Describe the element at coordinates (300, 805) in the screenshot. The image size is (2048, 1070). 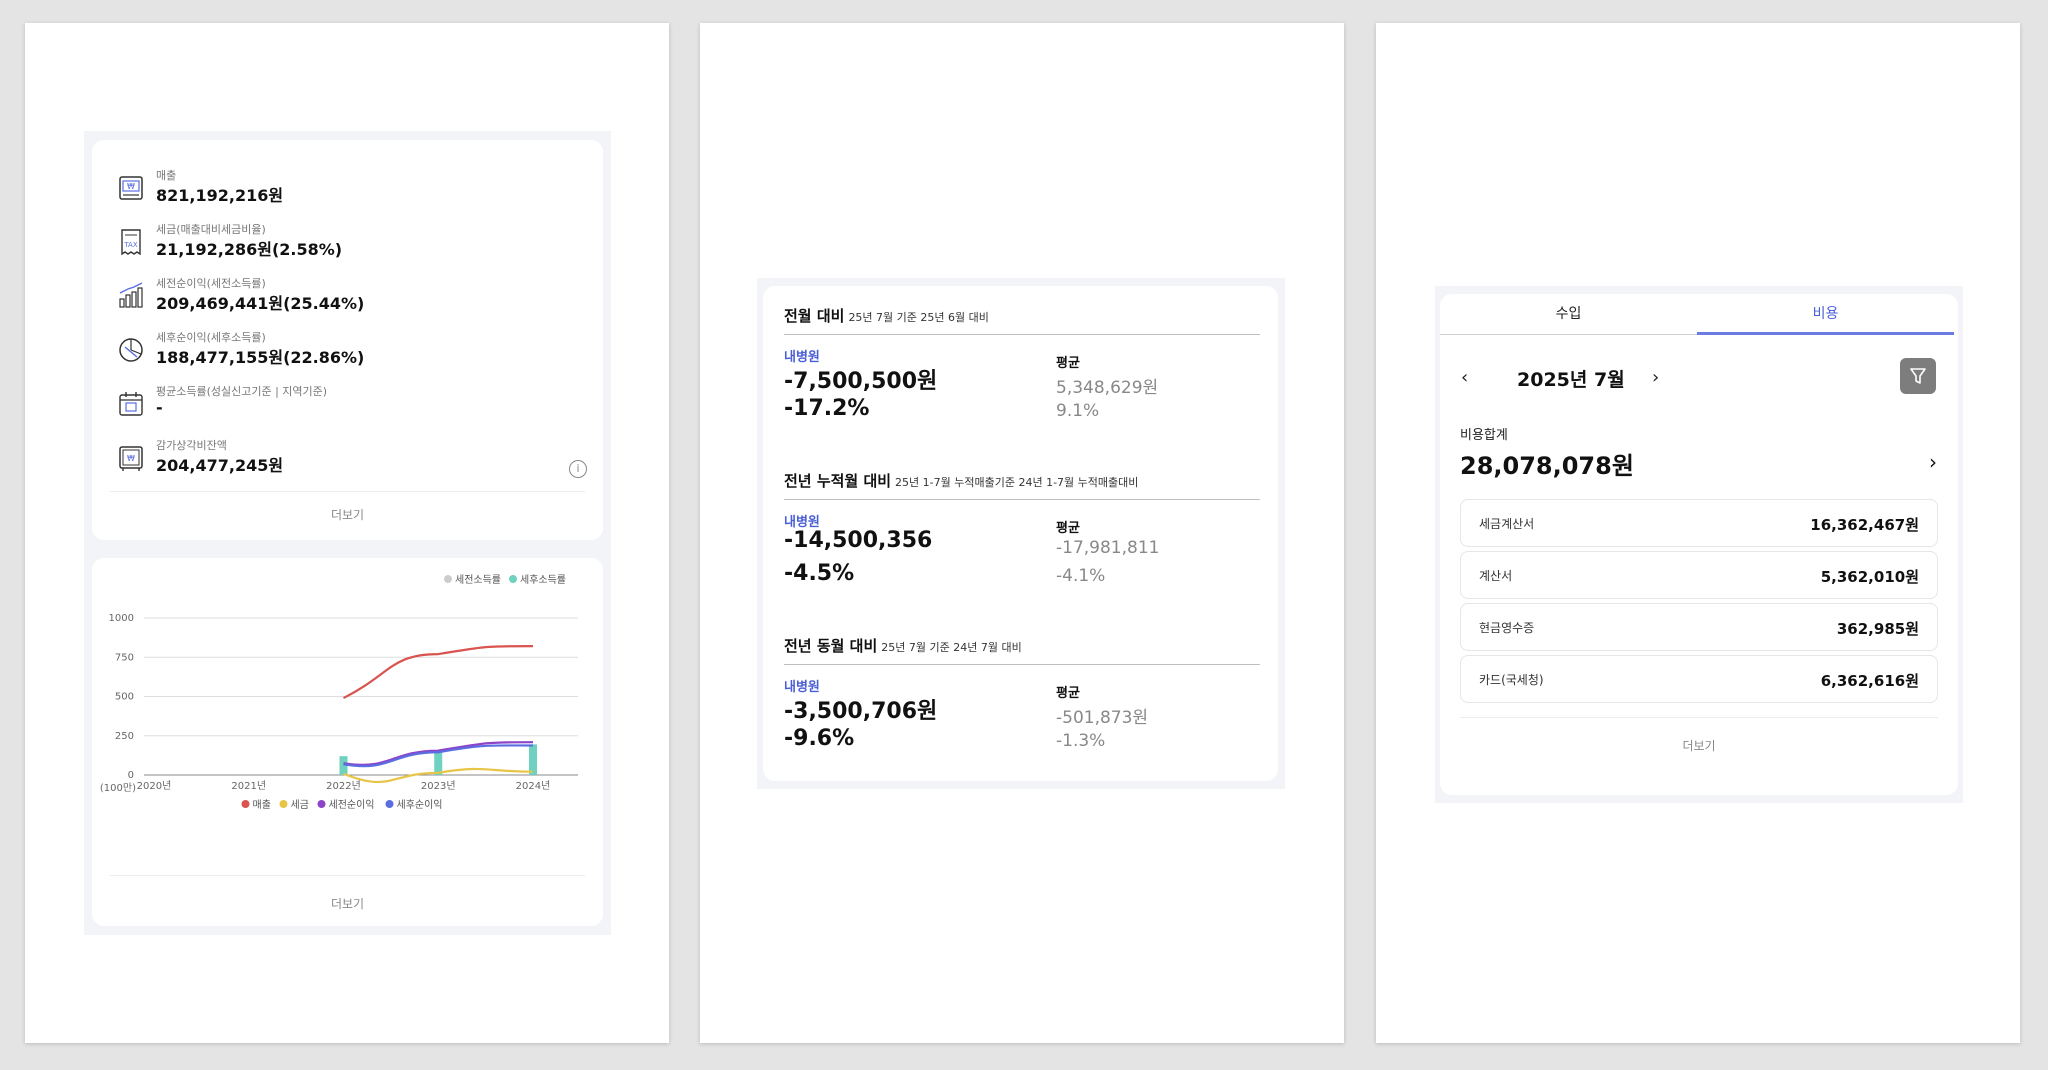
I see `legend-label: 세금` at that location.